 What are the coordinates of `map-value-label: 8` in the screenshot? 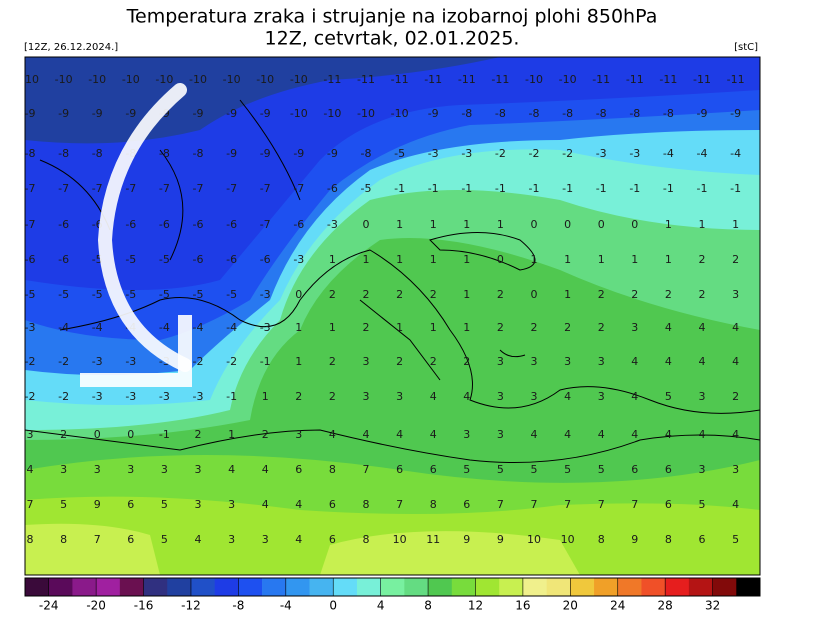 It's located at (30, 539).